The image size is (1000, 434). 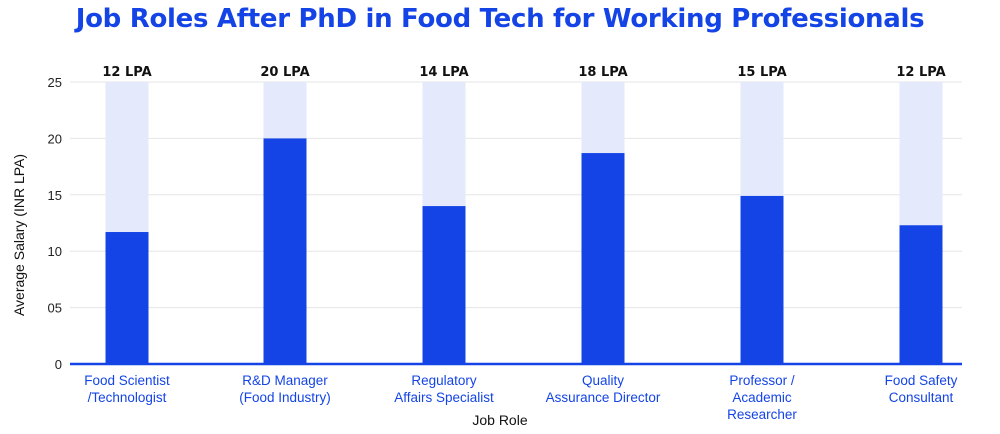 What do you see at coordinates (444, 389) in the screenshot?
I see `x-tick-label: Regulatory Affairs Specialist` at bounding box center [444, 389].